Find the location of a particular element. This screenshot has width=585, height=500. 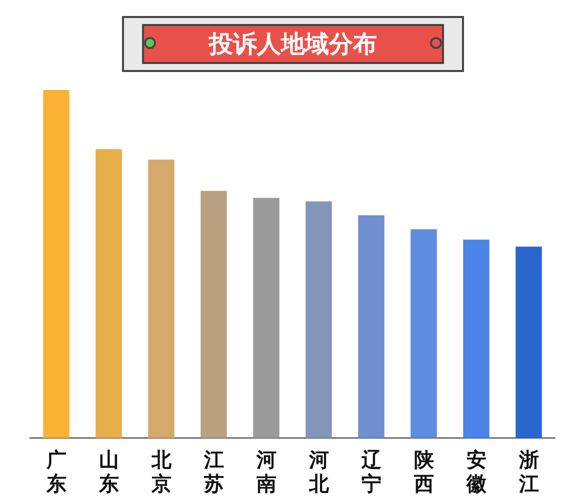

x-tick-label: 辽宁 is located at coordinates (371, 473).